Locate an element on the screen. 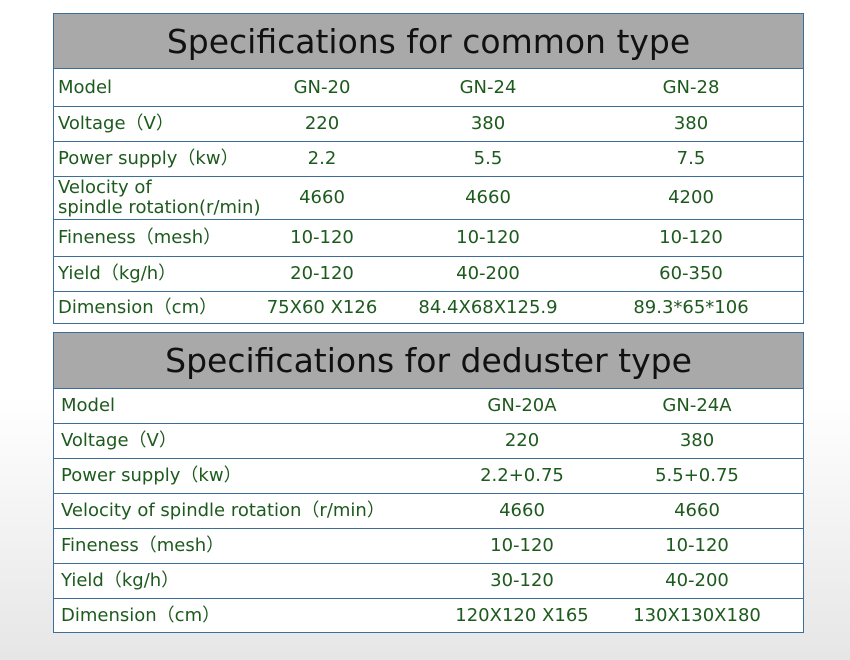 This screenshot has height=660, width=850. cell-value: 5.5 is located at coordinates (488, 158).